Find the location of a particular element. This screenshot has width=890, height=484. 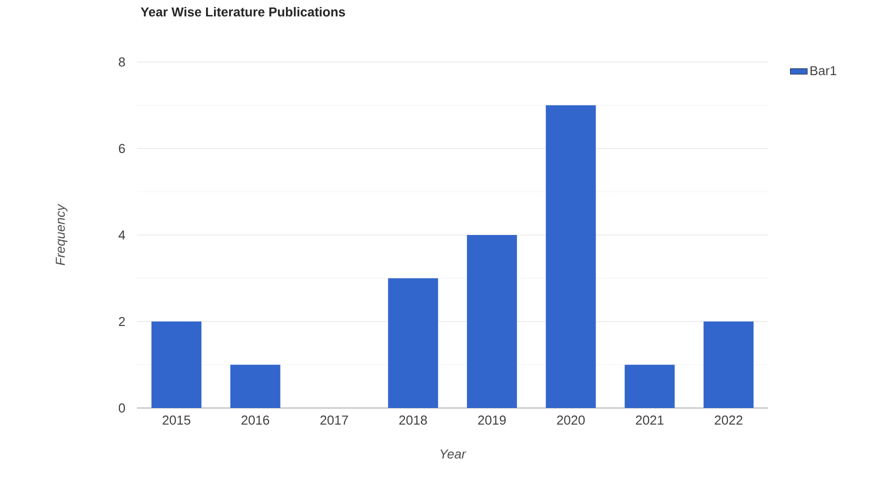

y-tick-label: 8 is located at coordinates (121, 62).